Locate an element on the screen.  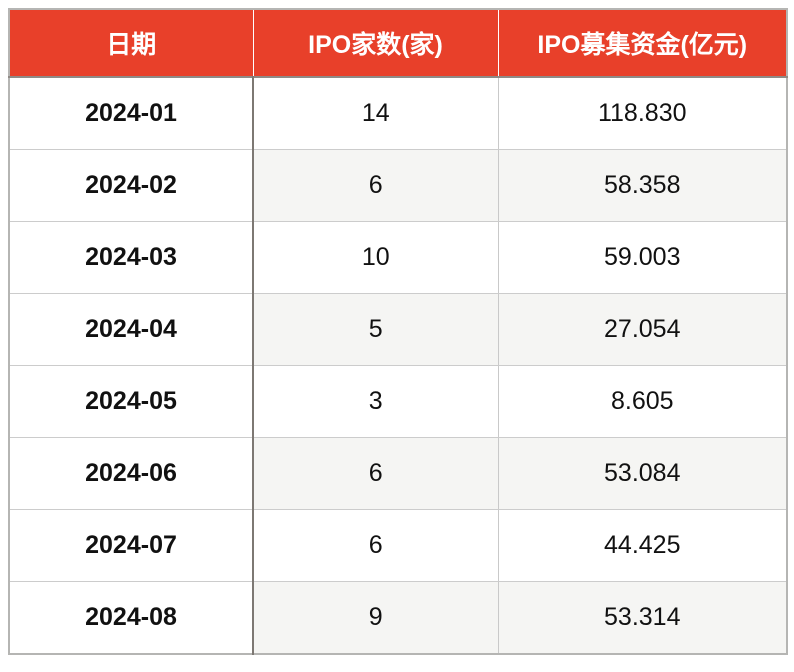
header-row: 日期 IPO家数(家) IPO募集资金(亿元) is located at coordinates (398, 43).